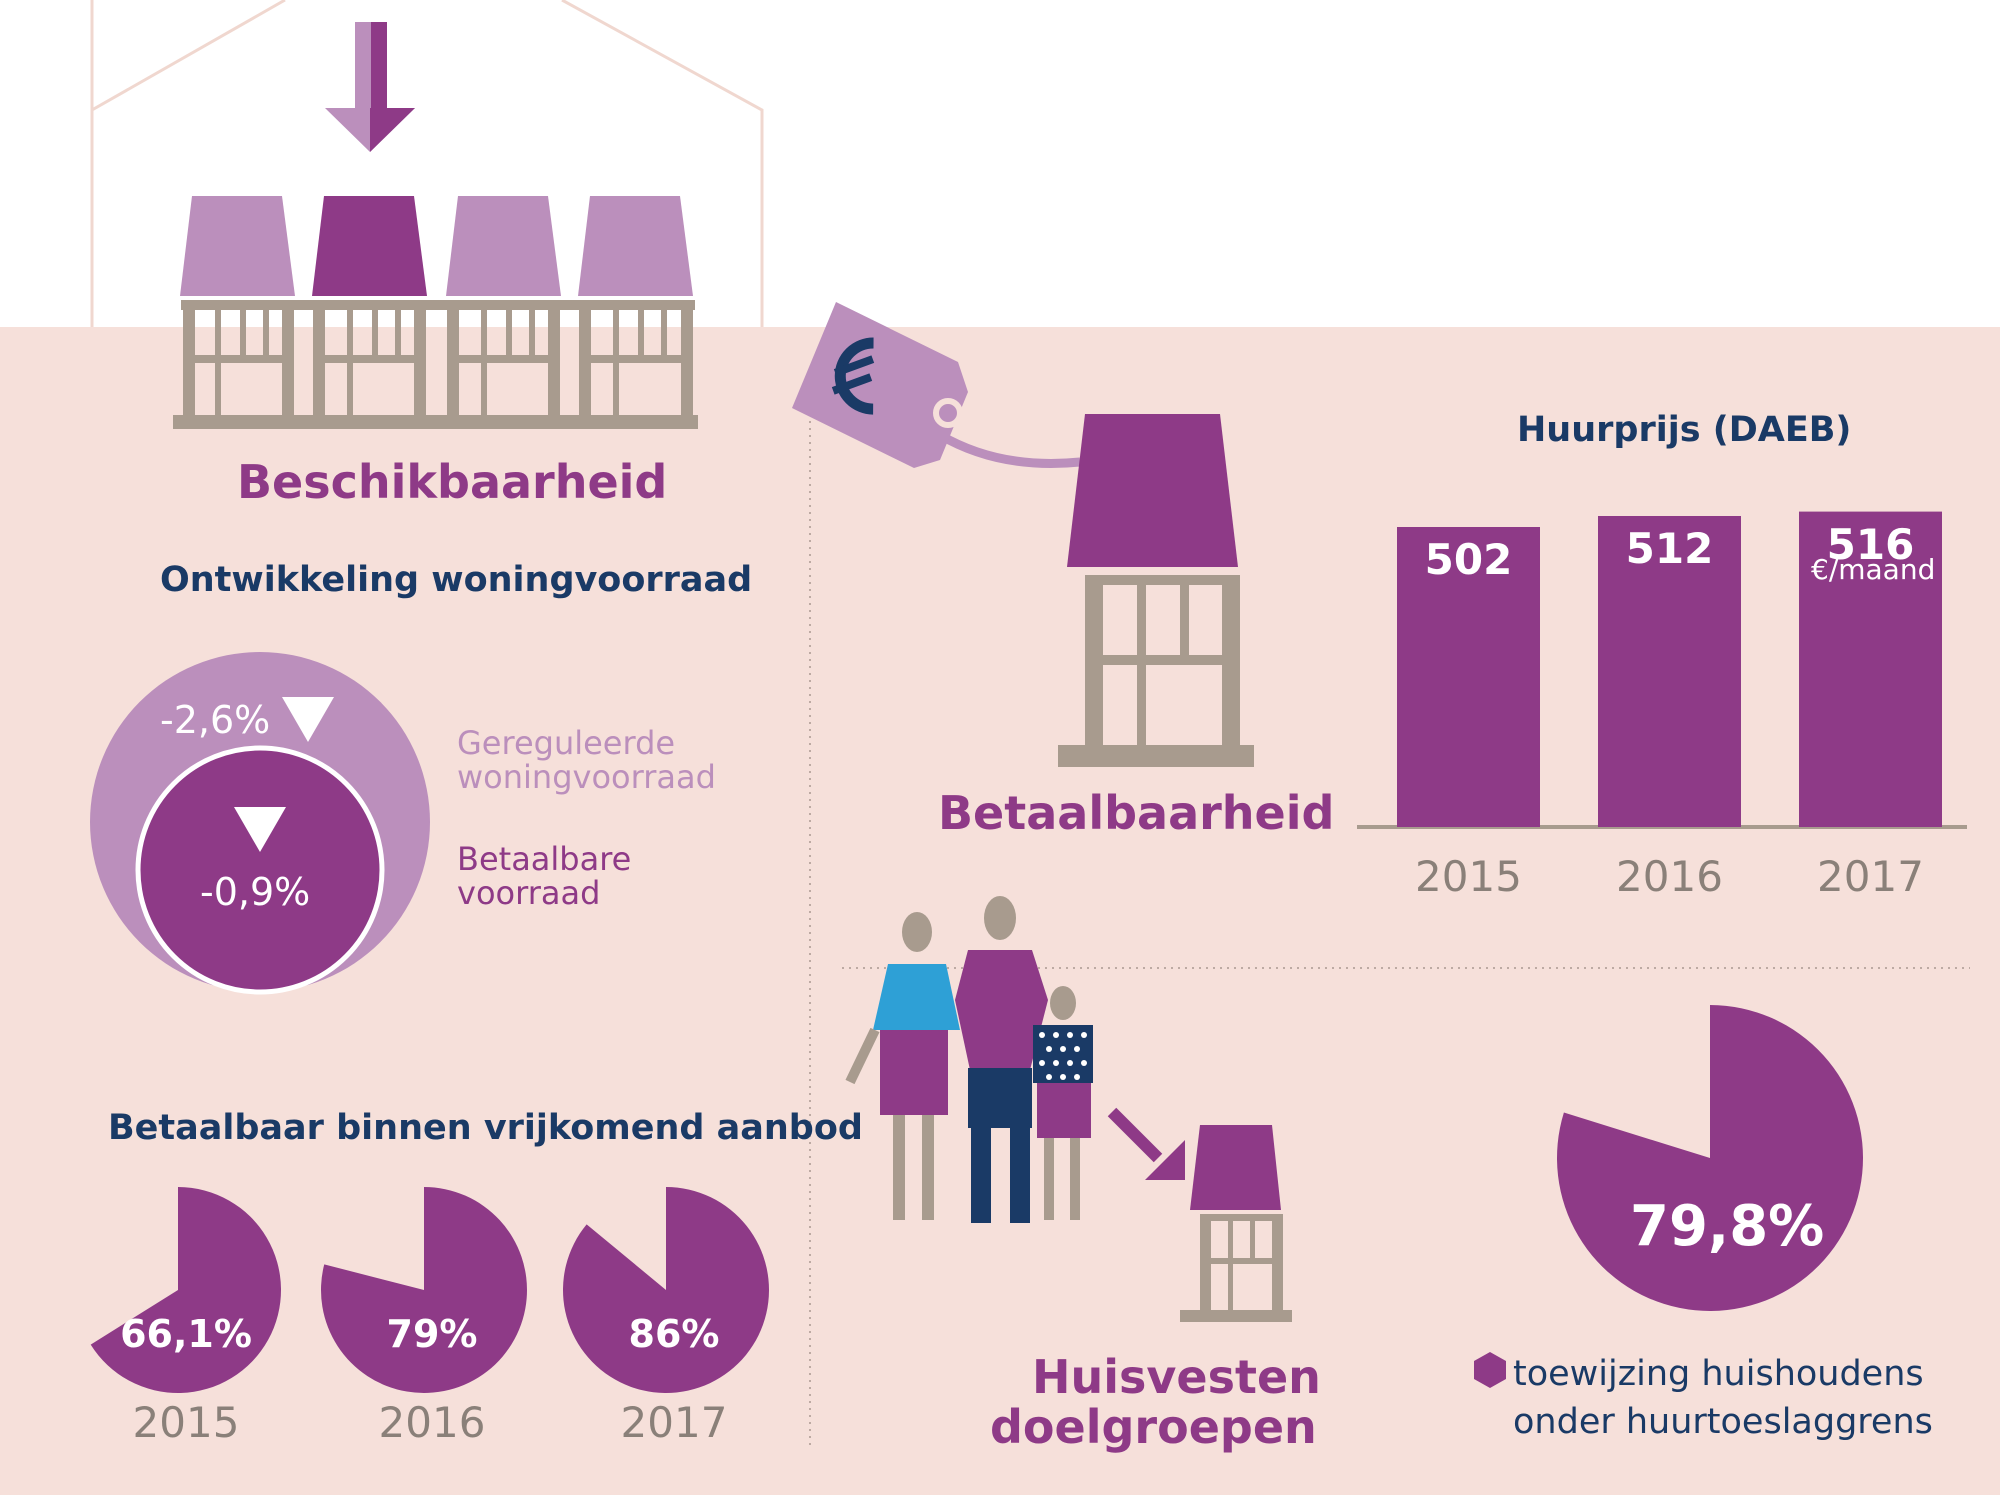 The height and width of the screenshot is (1495, 2000). Describe the element at coordinates (432, 1334) in the screenshot. I see `pie-value-label: 79%` at that location.